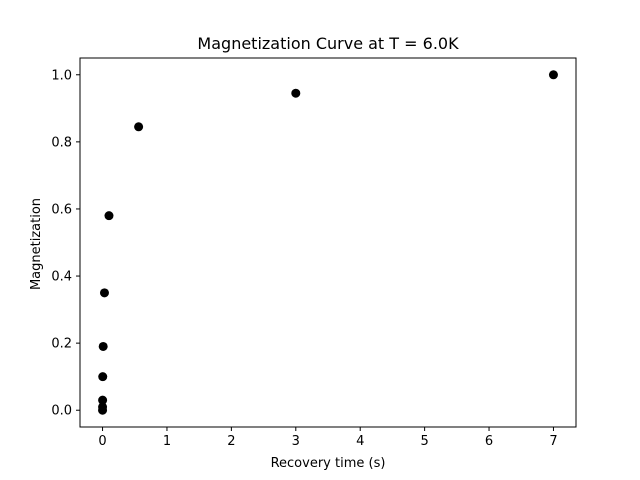 The height and width of the screenshot is (480, 640). Describe the element at coordinates (61, 75) in the screenshot. I see `y-tick-label: 1.0` at that location.